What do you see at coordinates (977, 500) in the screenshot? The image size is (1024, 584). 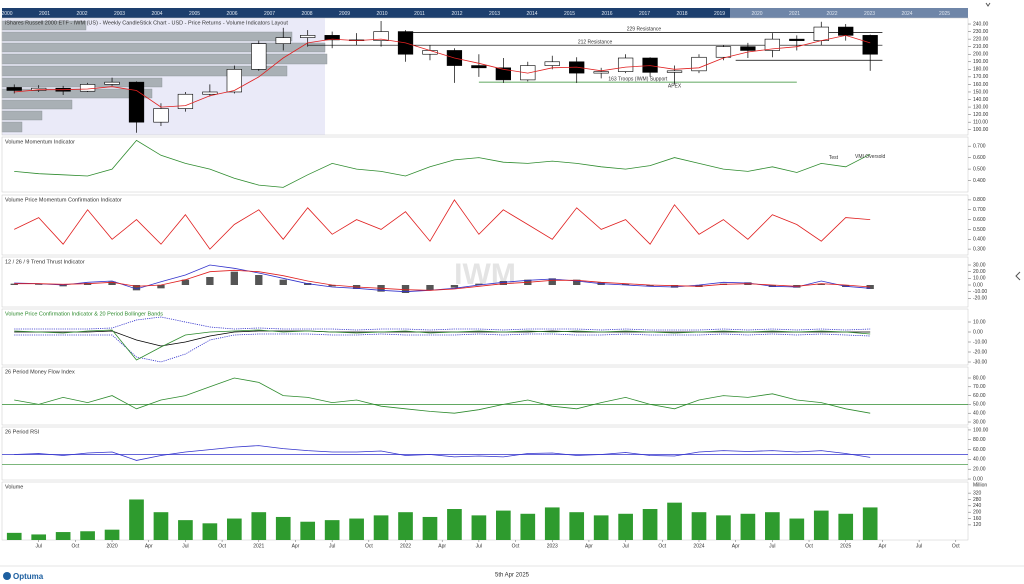 I see `y-tick-label: 280` at bounding box center [977, 500].